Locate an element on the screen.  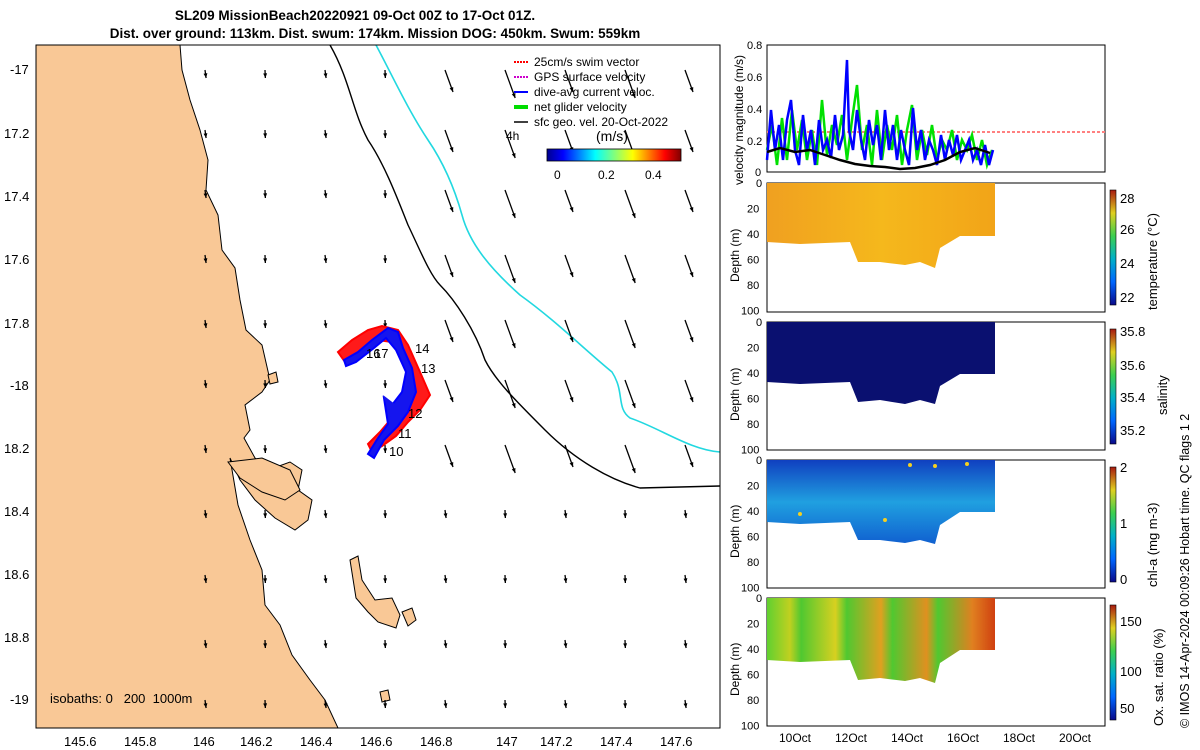
time-marker-label: 4h is located at coordinates (512, 136).